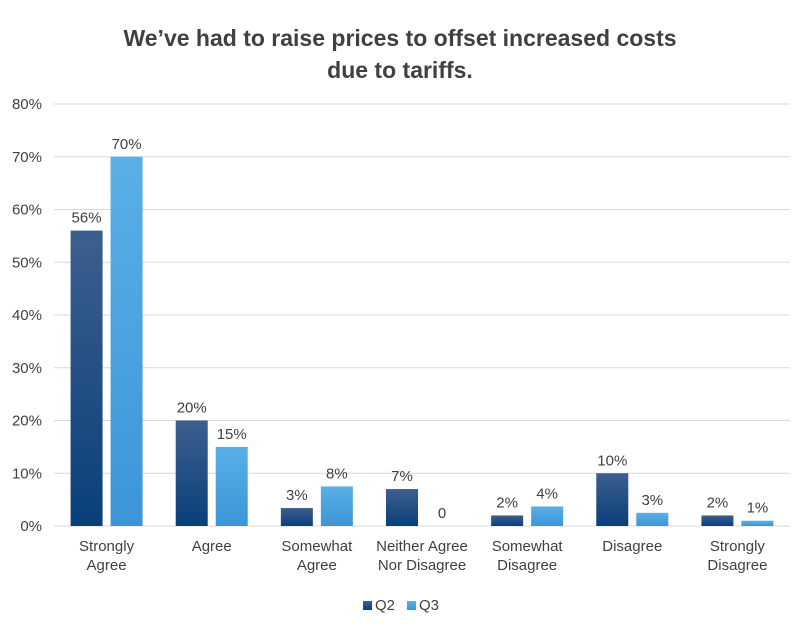 This screenshot has height=627, width=800. I want to click on legend: Q2 Q3, so click(401, 605).